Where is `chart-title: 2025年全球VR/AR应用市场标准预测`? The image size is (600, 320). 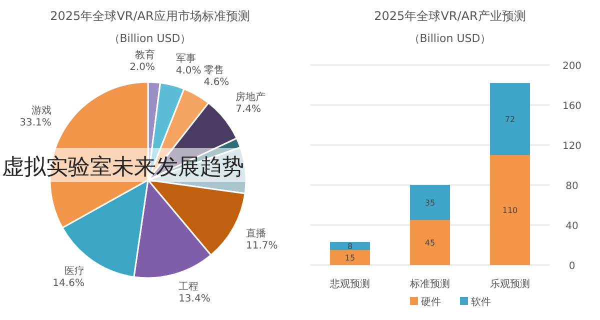 chart-title: 2025年全球VR/AR应用市场标准预测 is located at coordinates (150, 16).